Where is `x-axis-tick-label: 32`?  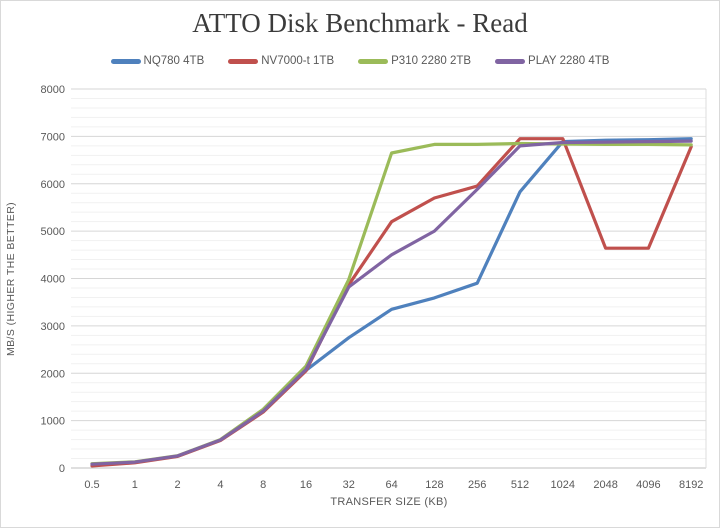
x-axis-tick-label: 32 is located at coordinates (349, 485).